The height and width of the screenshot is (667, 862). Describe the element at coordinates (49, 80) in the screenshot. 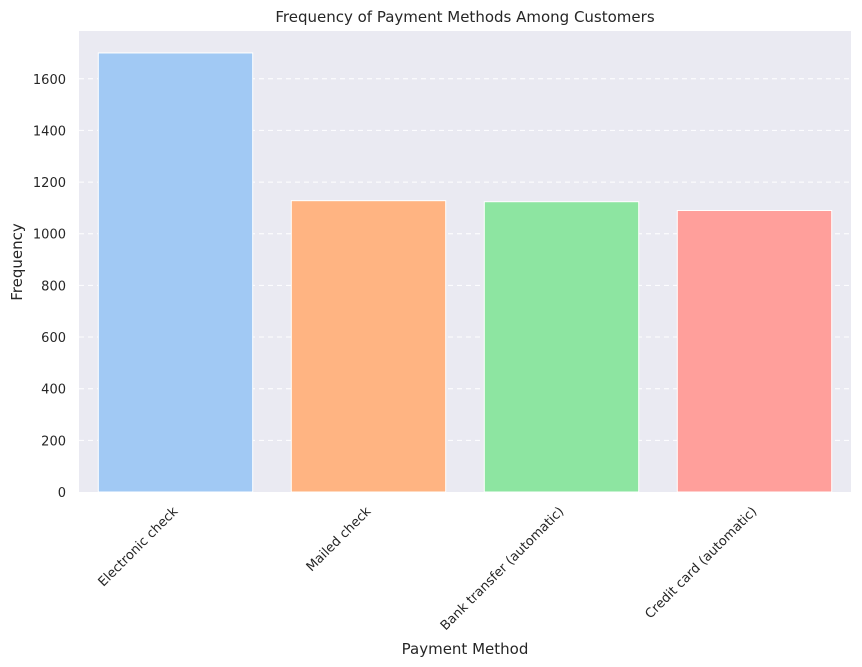

I see `y-tick-label: 1600` at that location.